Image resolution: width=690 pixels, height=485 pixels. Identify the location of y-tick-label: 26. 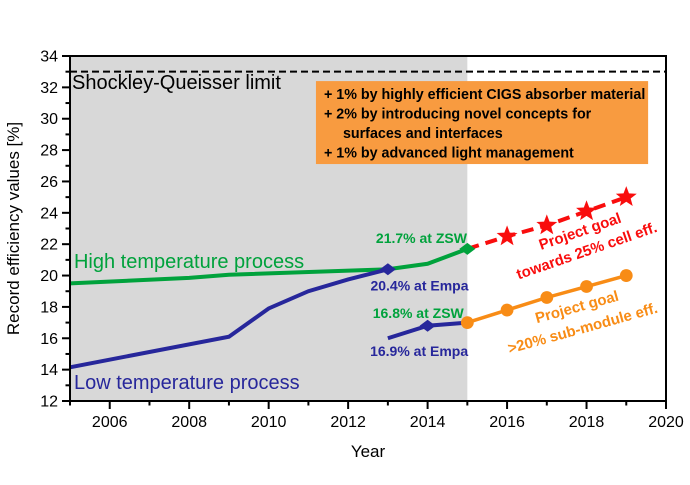
(49, 182).